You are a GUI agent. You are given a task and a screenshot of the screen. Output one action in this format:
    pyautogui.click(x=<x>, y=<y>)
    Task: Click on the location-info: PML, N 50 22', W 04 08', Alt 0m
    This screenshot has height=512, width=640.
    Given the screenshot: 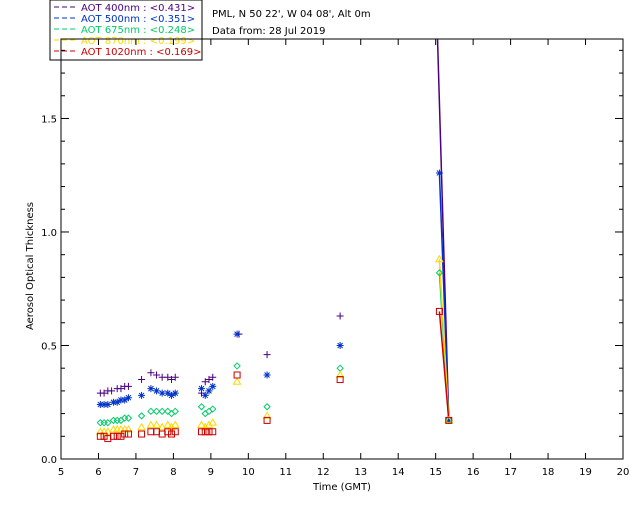 What is the action you would take?
    pyautogui.click(x=291, y=14)
    